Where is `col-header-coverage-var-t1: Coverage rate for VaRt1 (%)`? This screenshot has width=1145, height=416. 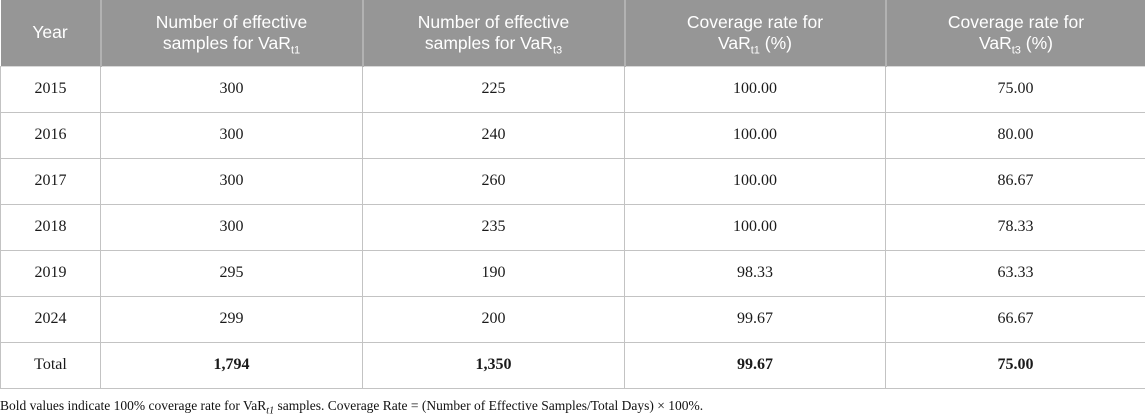 col-header-coverage-var-t1: Coverage rate for VaRt1 (%) is located at coordinates (755, 33).